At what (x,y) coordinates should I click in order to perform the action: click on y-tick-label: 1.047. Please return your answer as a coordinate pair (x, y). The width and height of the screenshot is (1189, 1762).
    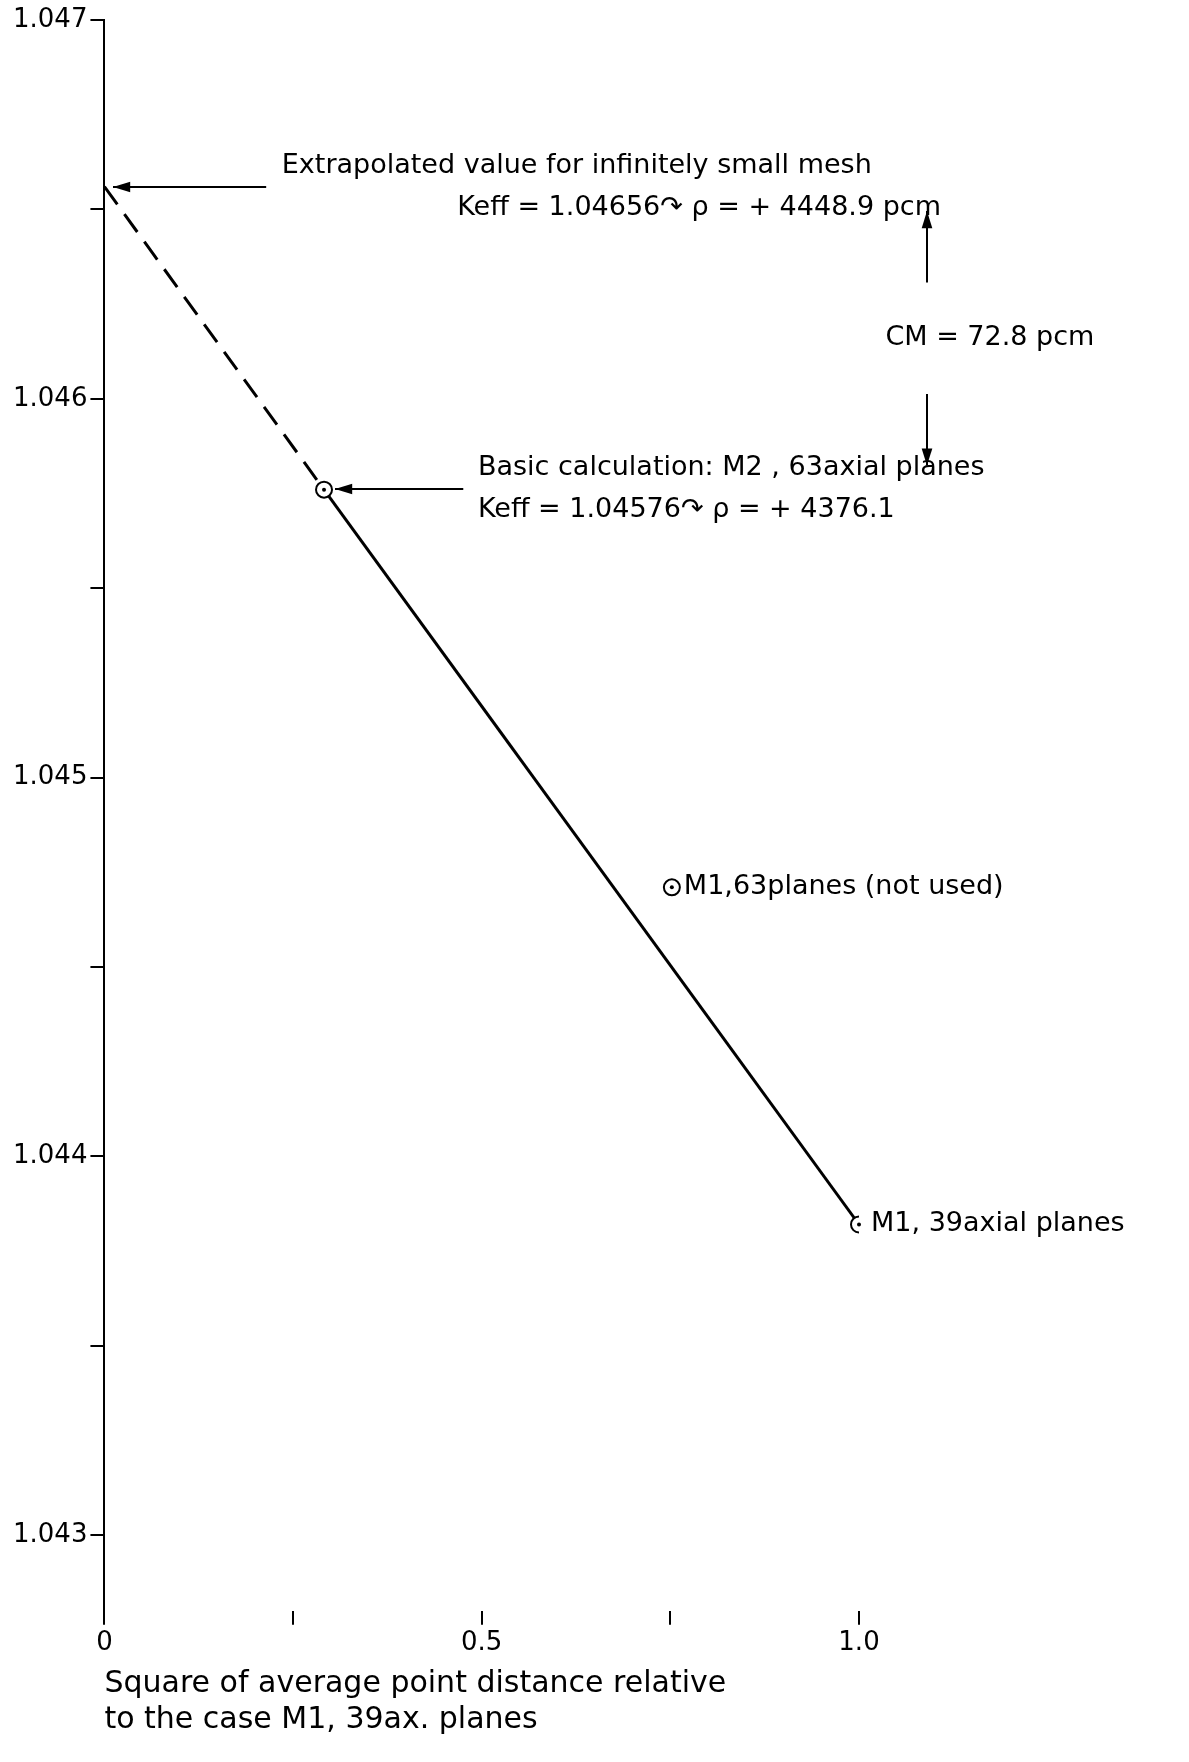
    Looking at the image, I should click on (50, 17).